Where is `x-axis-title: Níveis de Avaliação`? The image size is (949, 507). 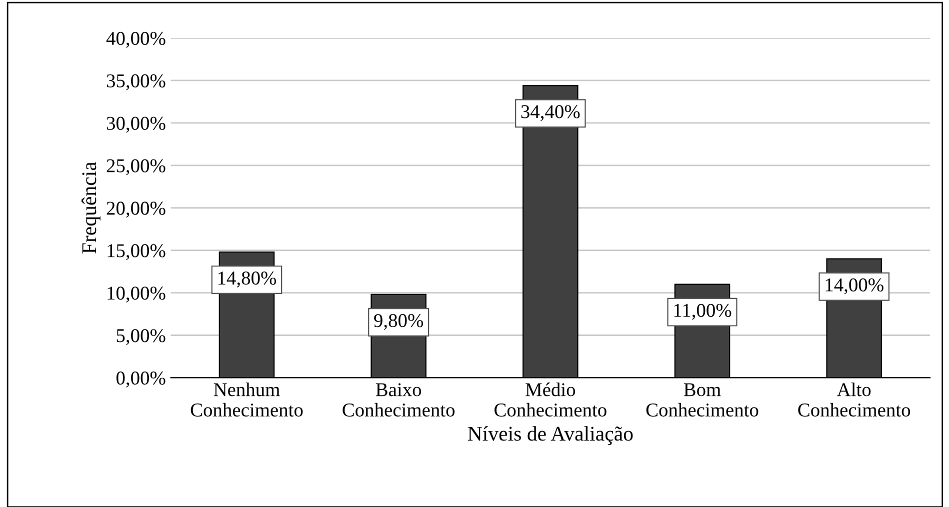 x-axis-title: Níveis de Avaliação is located at coordinates (550, 436).